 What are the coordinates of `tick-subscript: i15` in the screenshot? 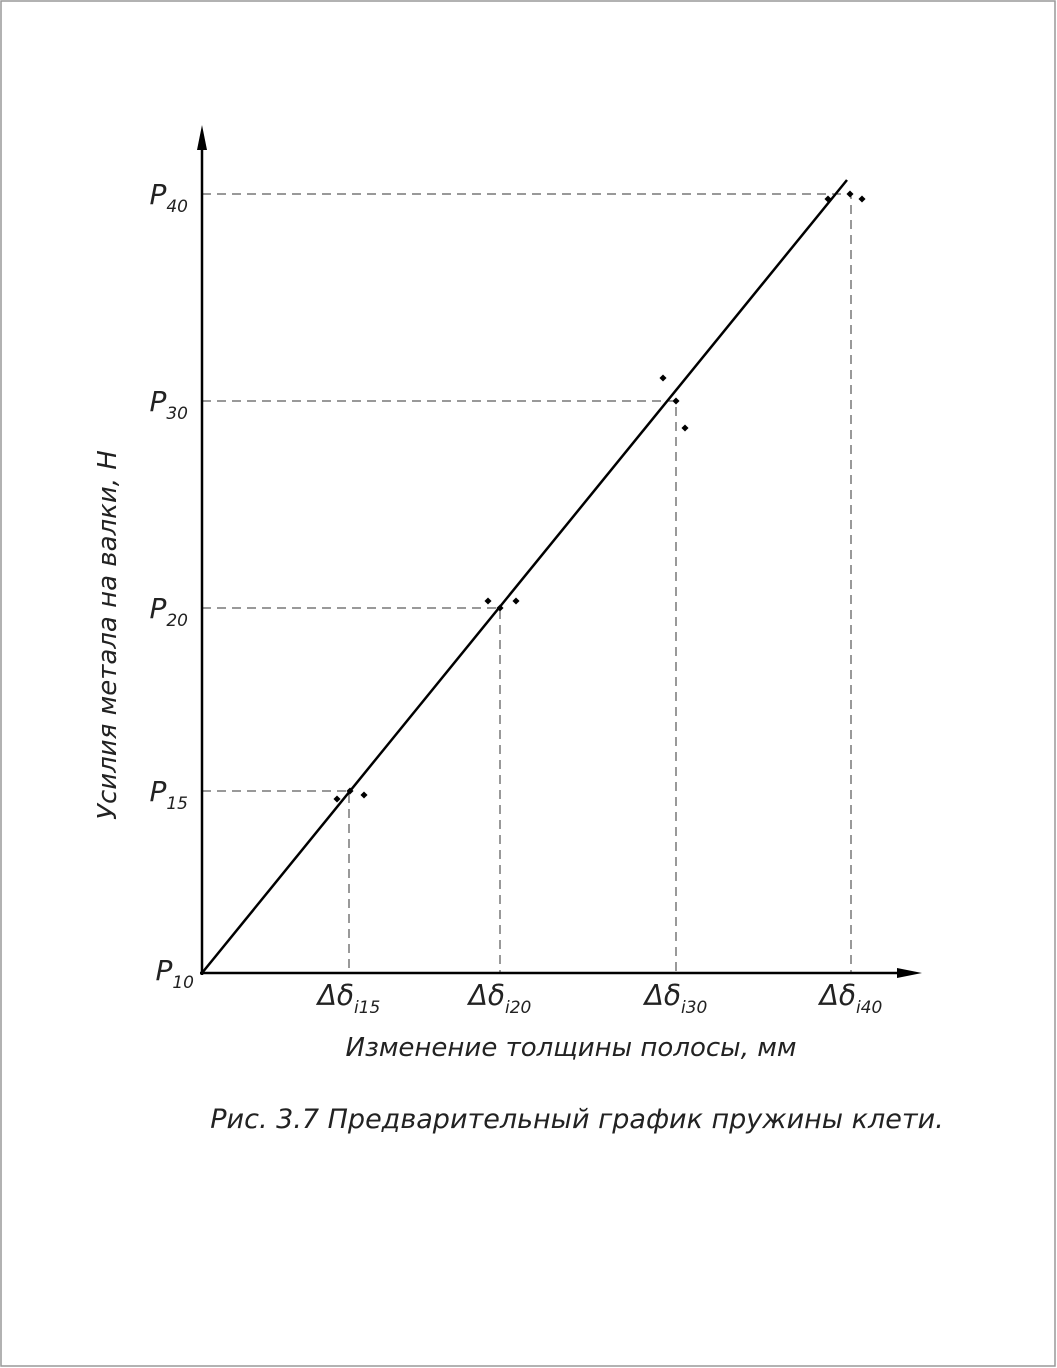 It's located at (367, 1008).